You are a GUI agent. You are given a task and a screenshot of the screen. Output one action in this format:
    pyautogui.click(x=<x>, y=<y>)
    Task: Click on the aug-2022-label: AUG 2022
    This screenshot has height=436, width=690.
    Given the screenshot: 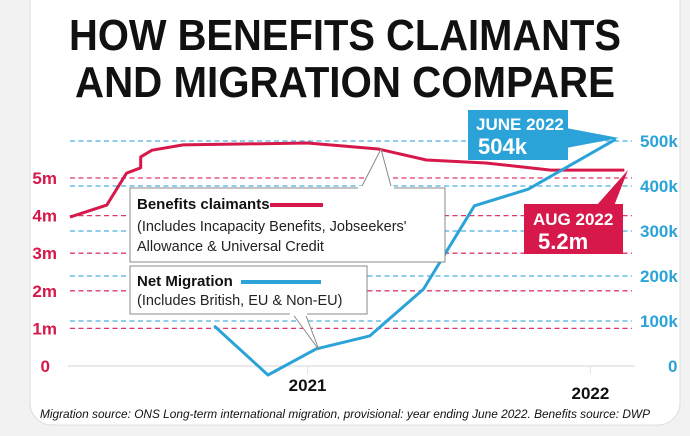 What is the action you would take?
    pyautogui.click(x=573, y=219)
    